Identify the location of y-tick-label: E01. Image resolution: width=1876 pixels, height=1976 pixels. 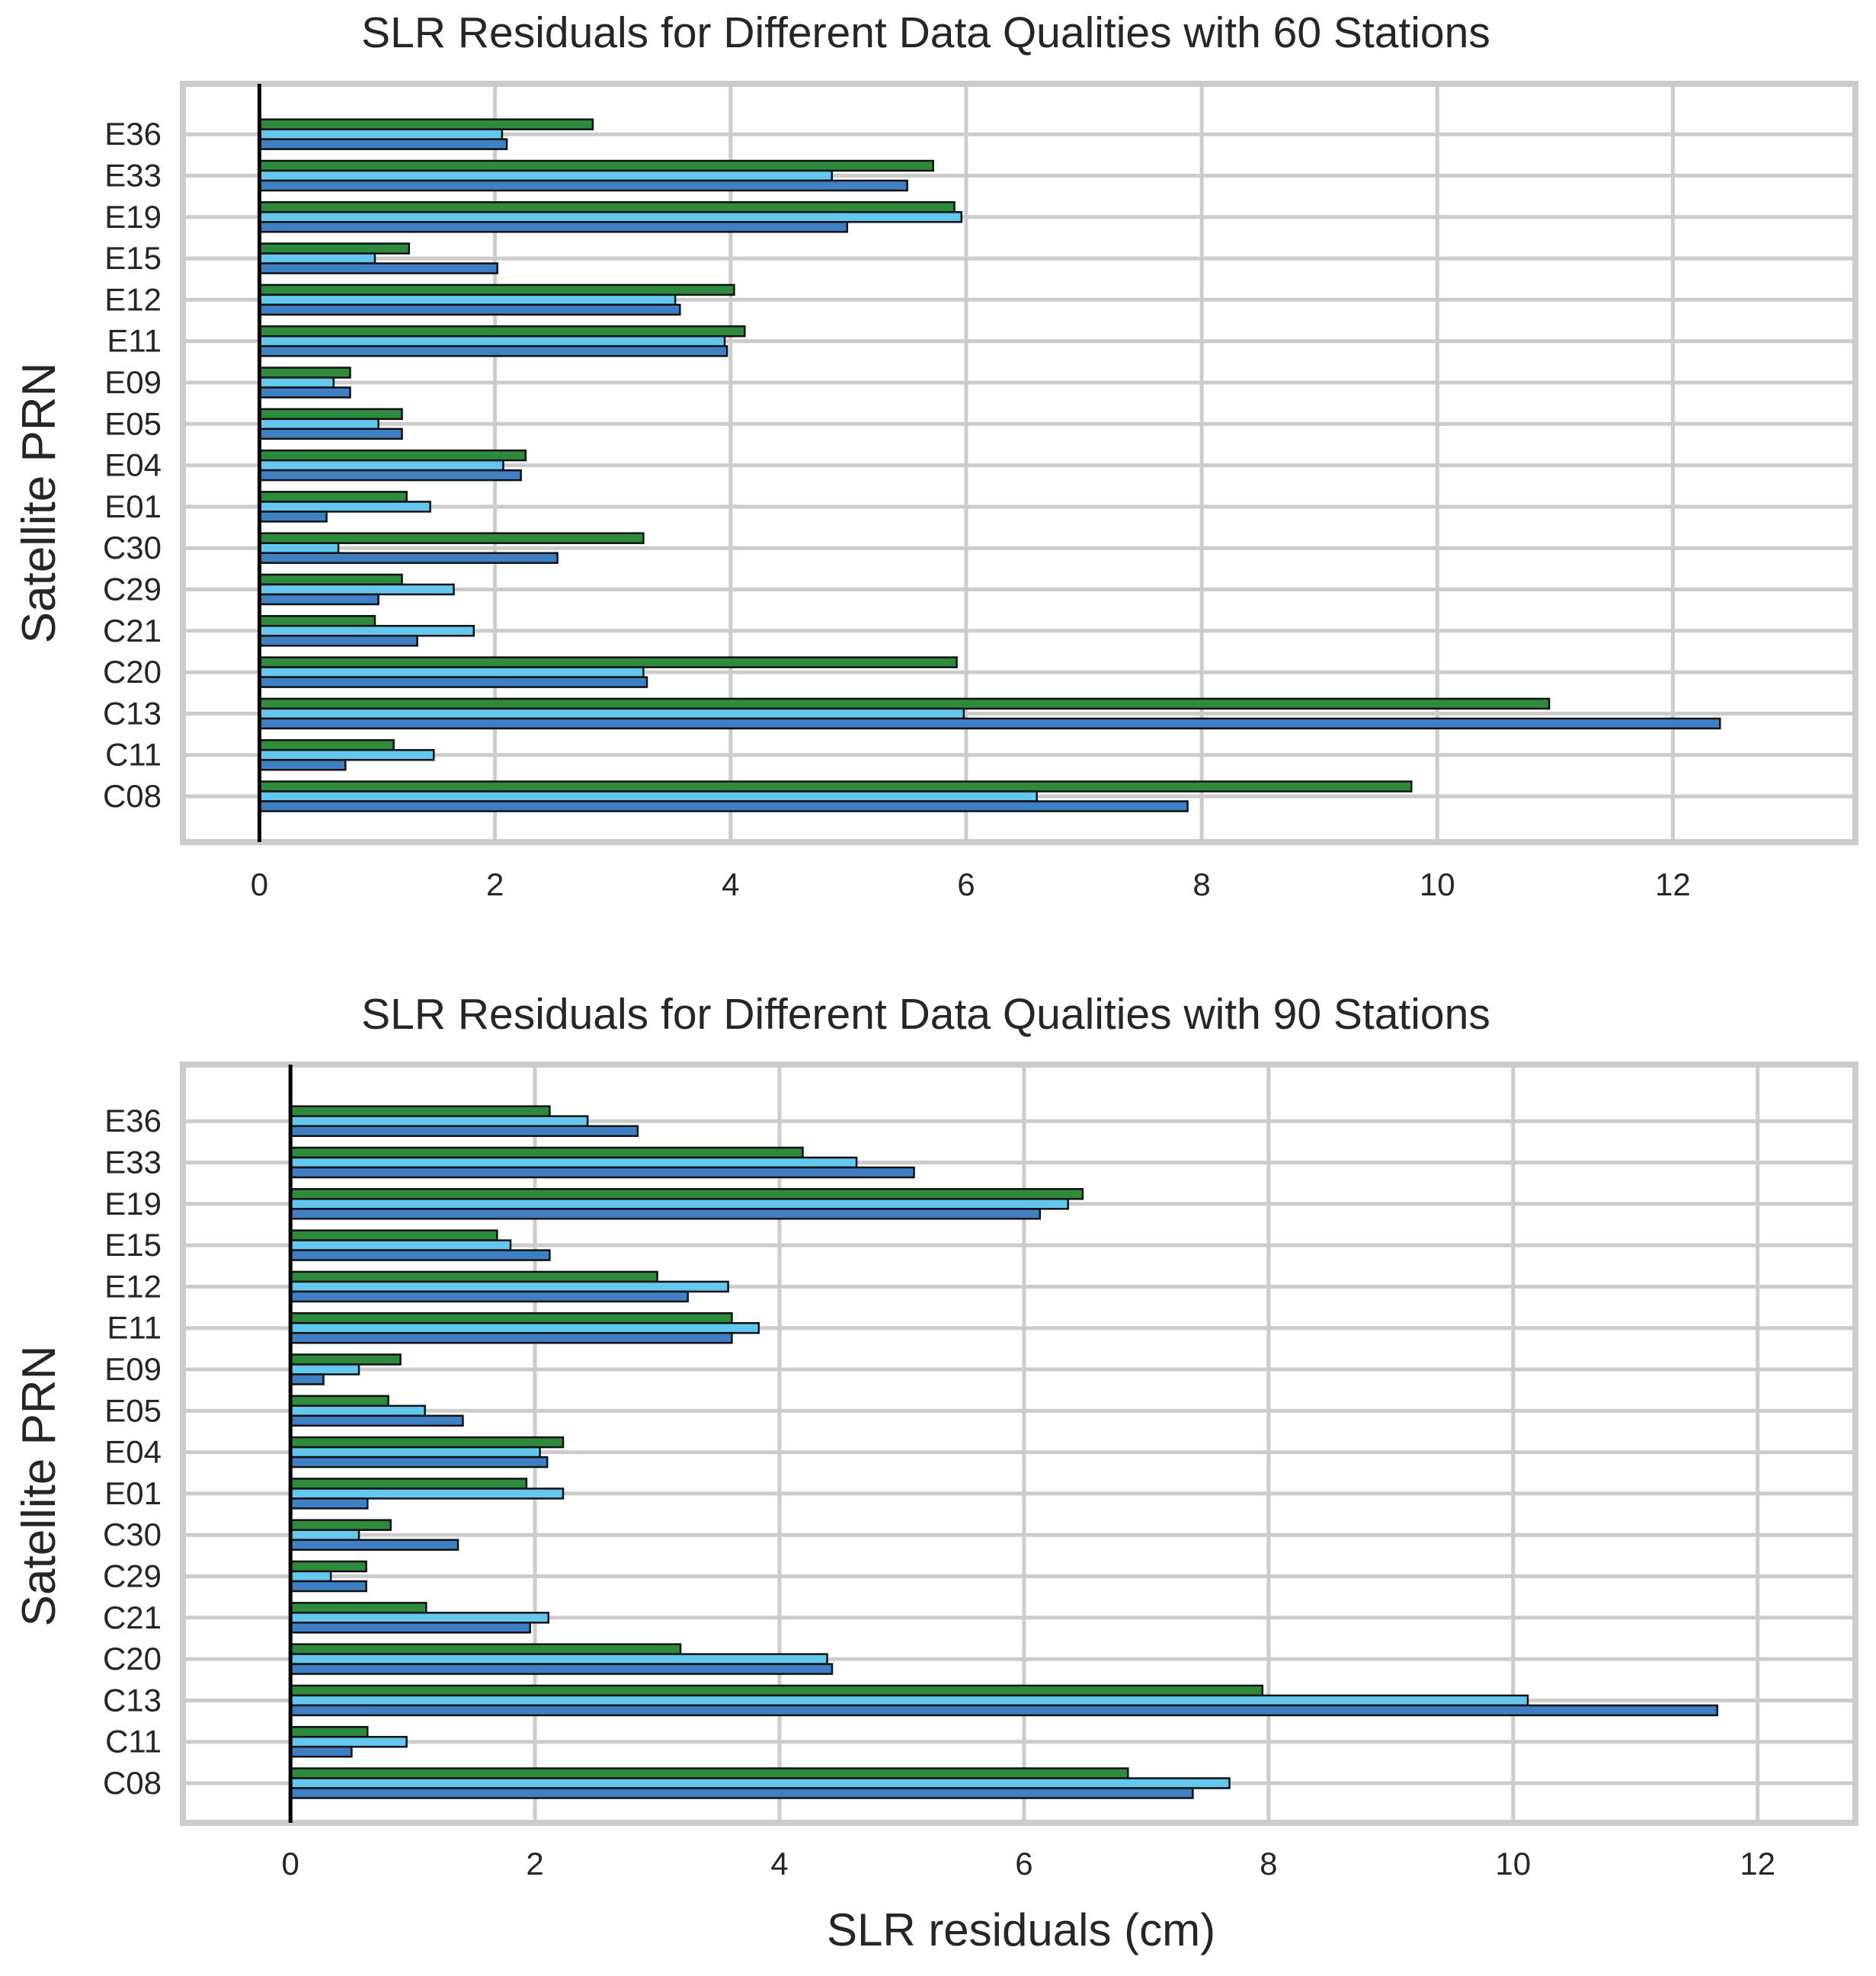
(133, 1493).